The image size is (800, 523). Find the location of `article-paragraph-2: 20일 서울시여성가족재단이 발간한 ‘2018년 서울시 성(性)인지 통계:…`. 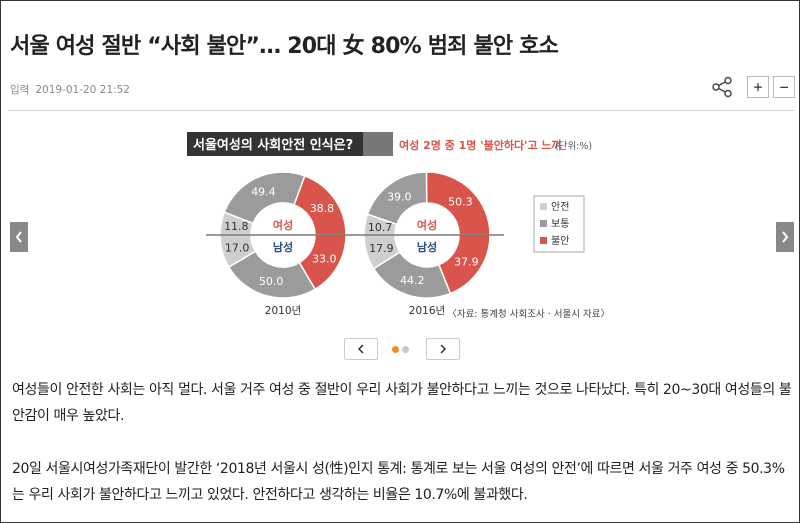

article-paragraph-2: 20일 서울시여성가족재단이 발간한 ‘2018년 서울시 성(性)인지 통계:… is located at coordinates (398, 482).